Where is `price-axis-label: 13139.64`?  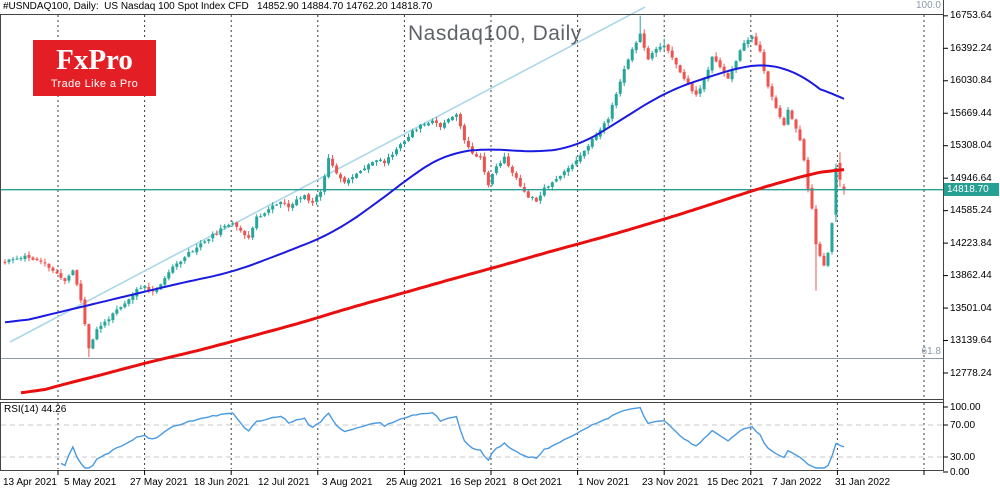 price-axis-label: 13139.64 is located at coordinates (971, 341).